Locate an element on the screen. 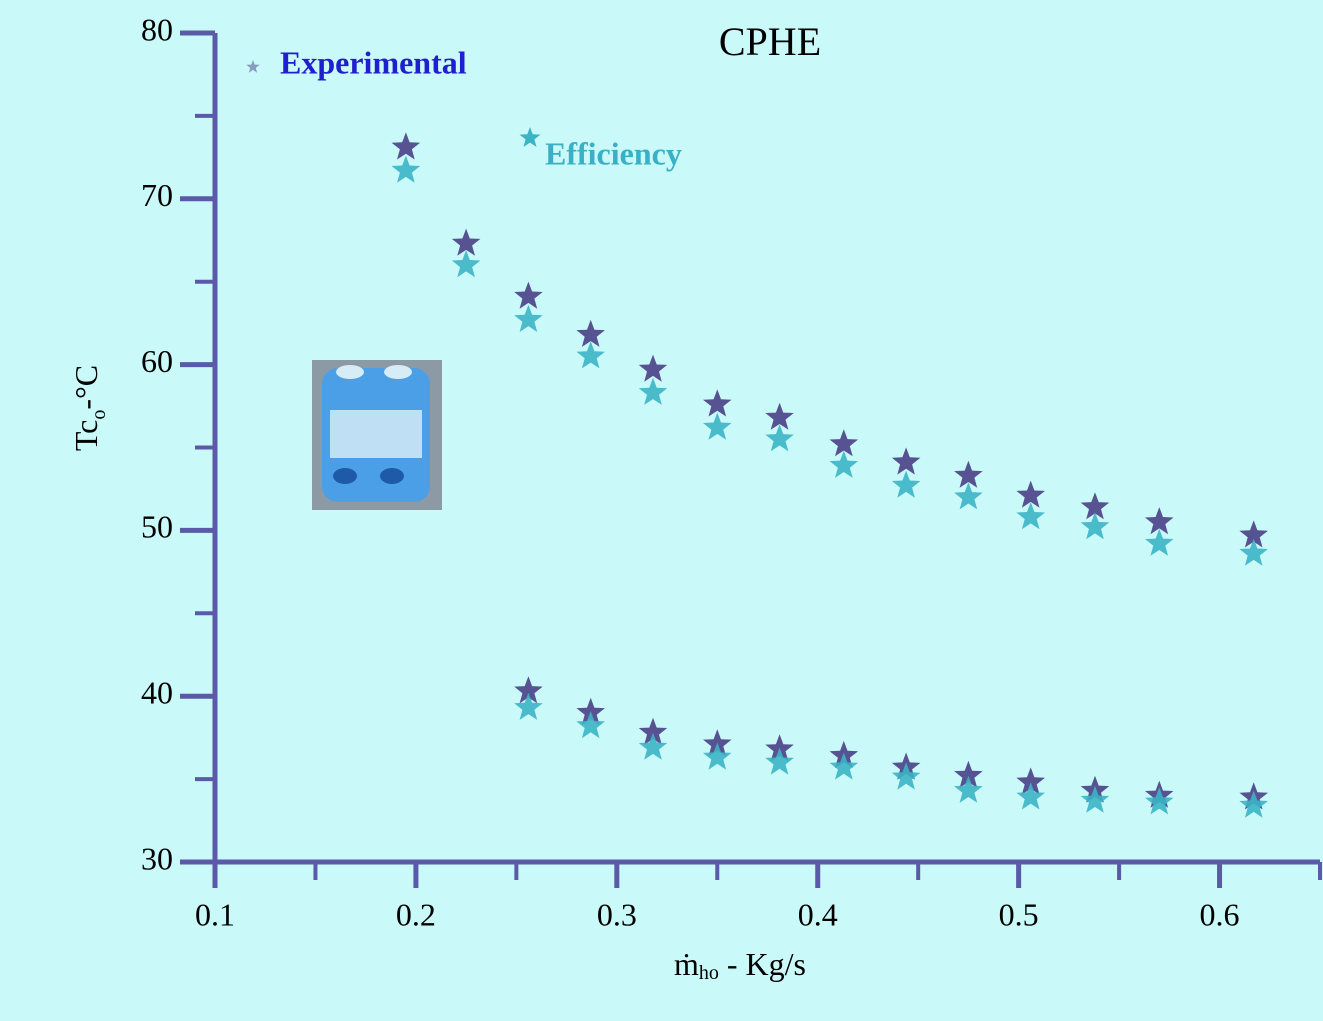 The height and width of the screenshot is (1021, 1323). x-label-main: ṁ is located at coordinates (686, 964).